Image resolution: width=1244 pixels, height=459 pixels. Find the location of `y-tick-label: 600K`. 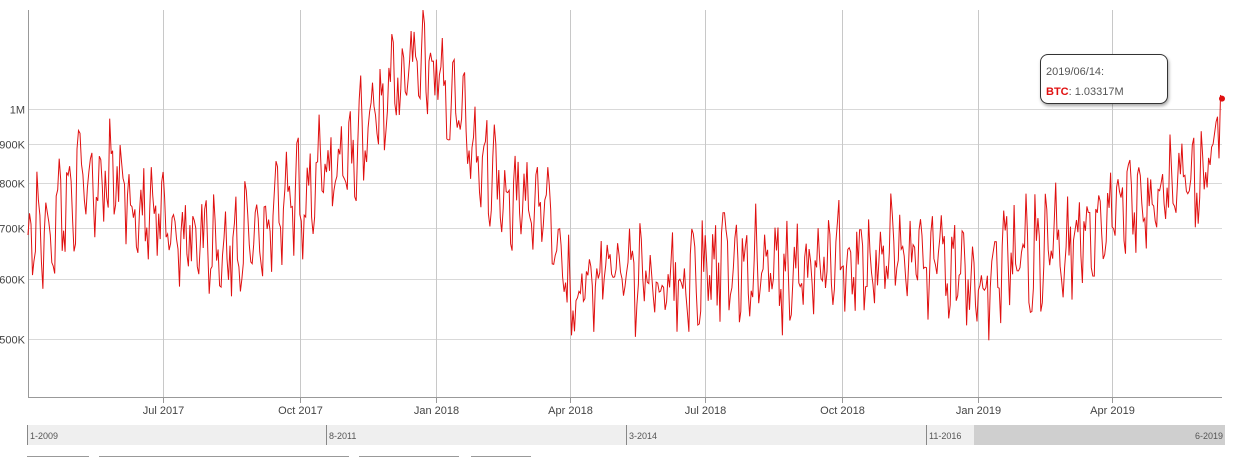

y-tick-label: 600K is located at coordinates (13, 281).